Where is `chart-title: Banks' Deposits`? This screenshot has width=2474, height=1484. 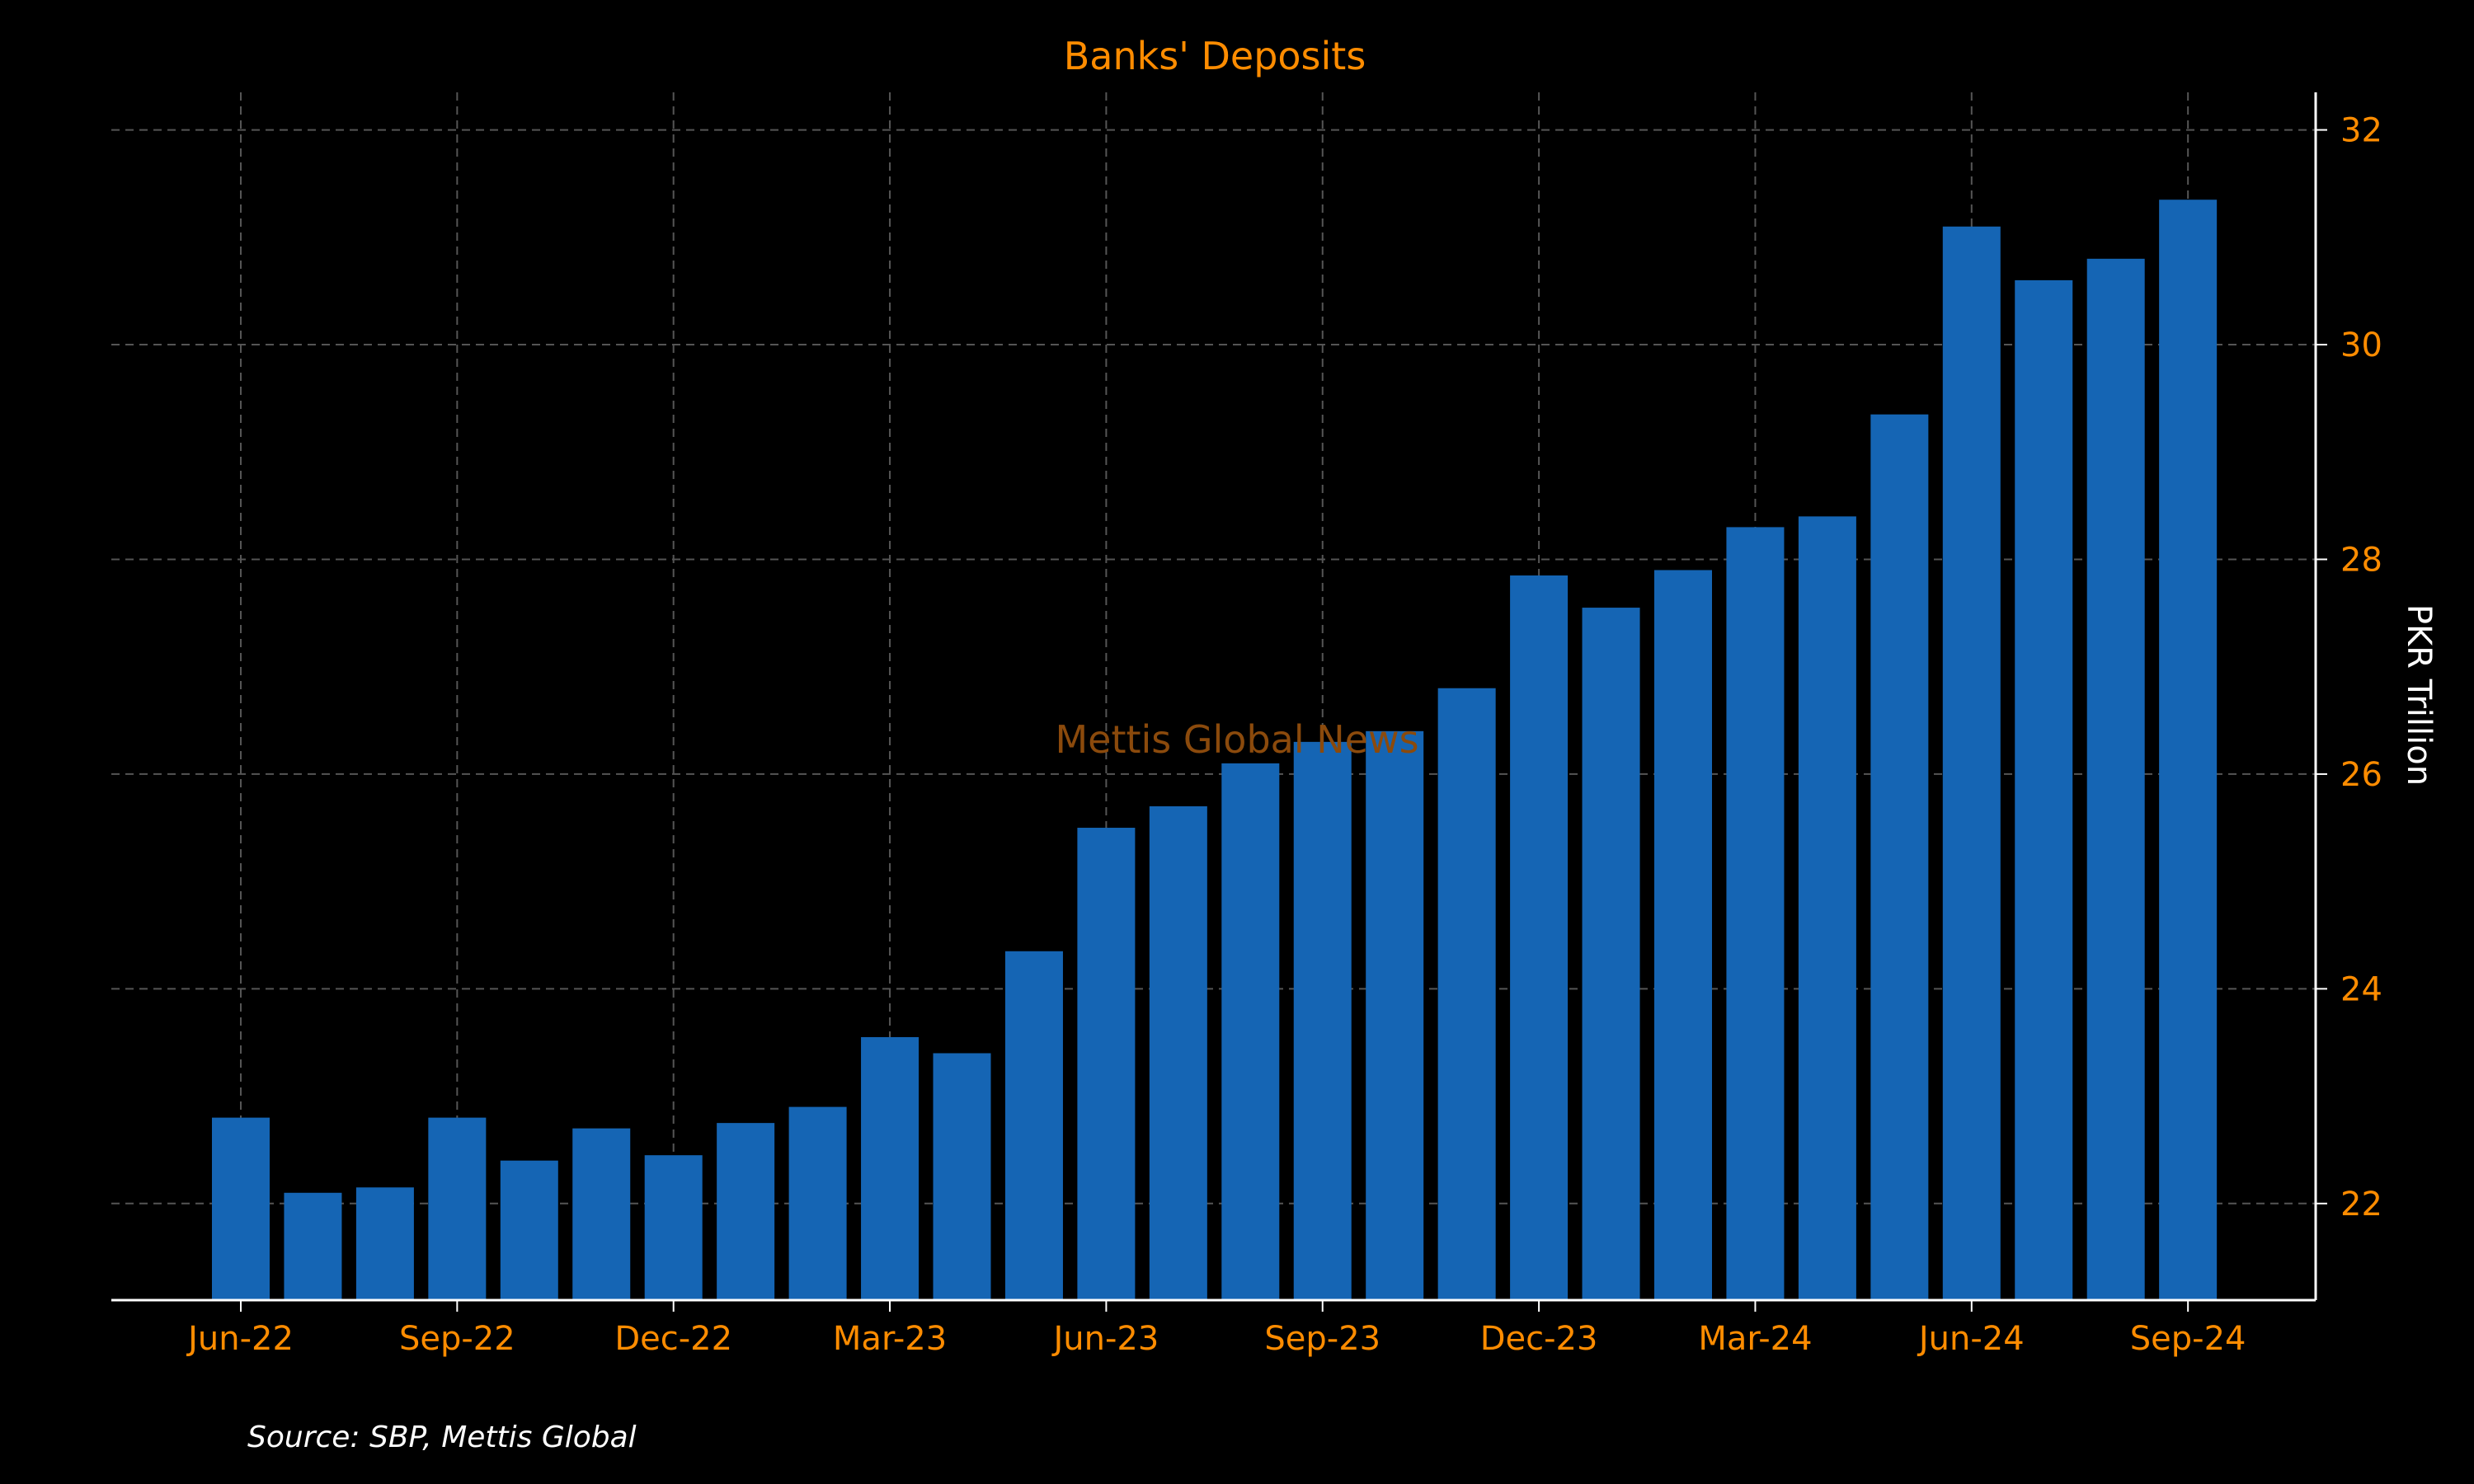
chart-title: Banks' Deposits is located at coordinates (1215, 56).